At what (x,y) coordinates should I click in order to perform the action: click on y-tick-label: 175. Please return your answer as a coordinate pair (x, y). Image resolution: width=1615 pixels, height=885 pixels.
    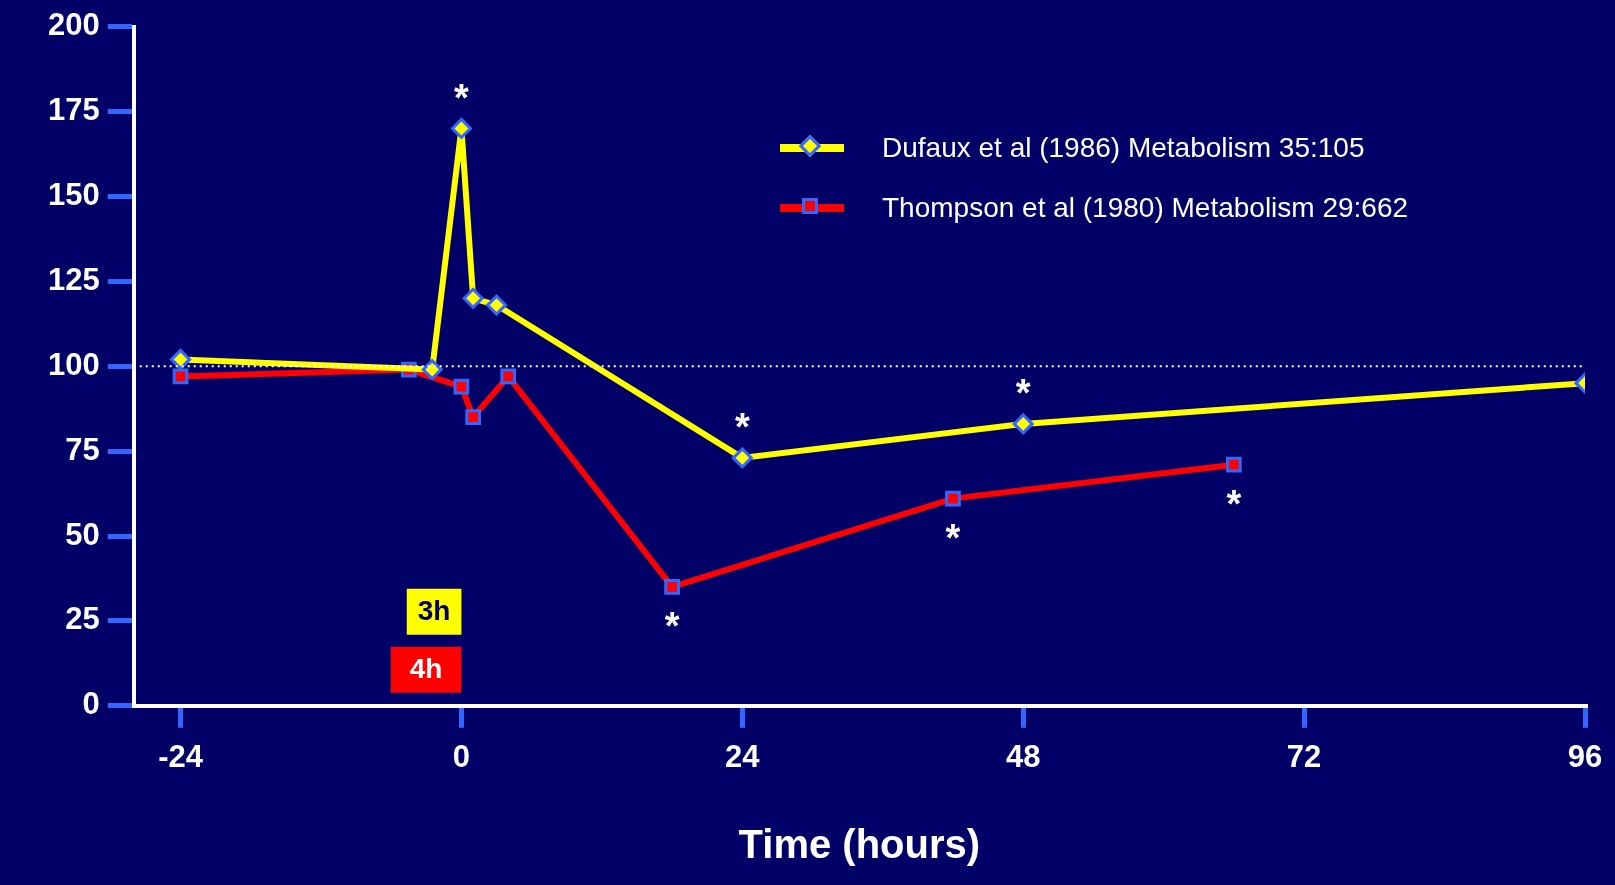
    Looking at the image, I should click on (73, 110).